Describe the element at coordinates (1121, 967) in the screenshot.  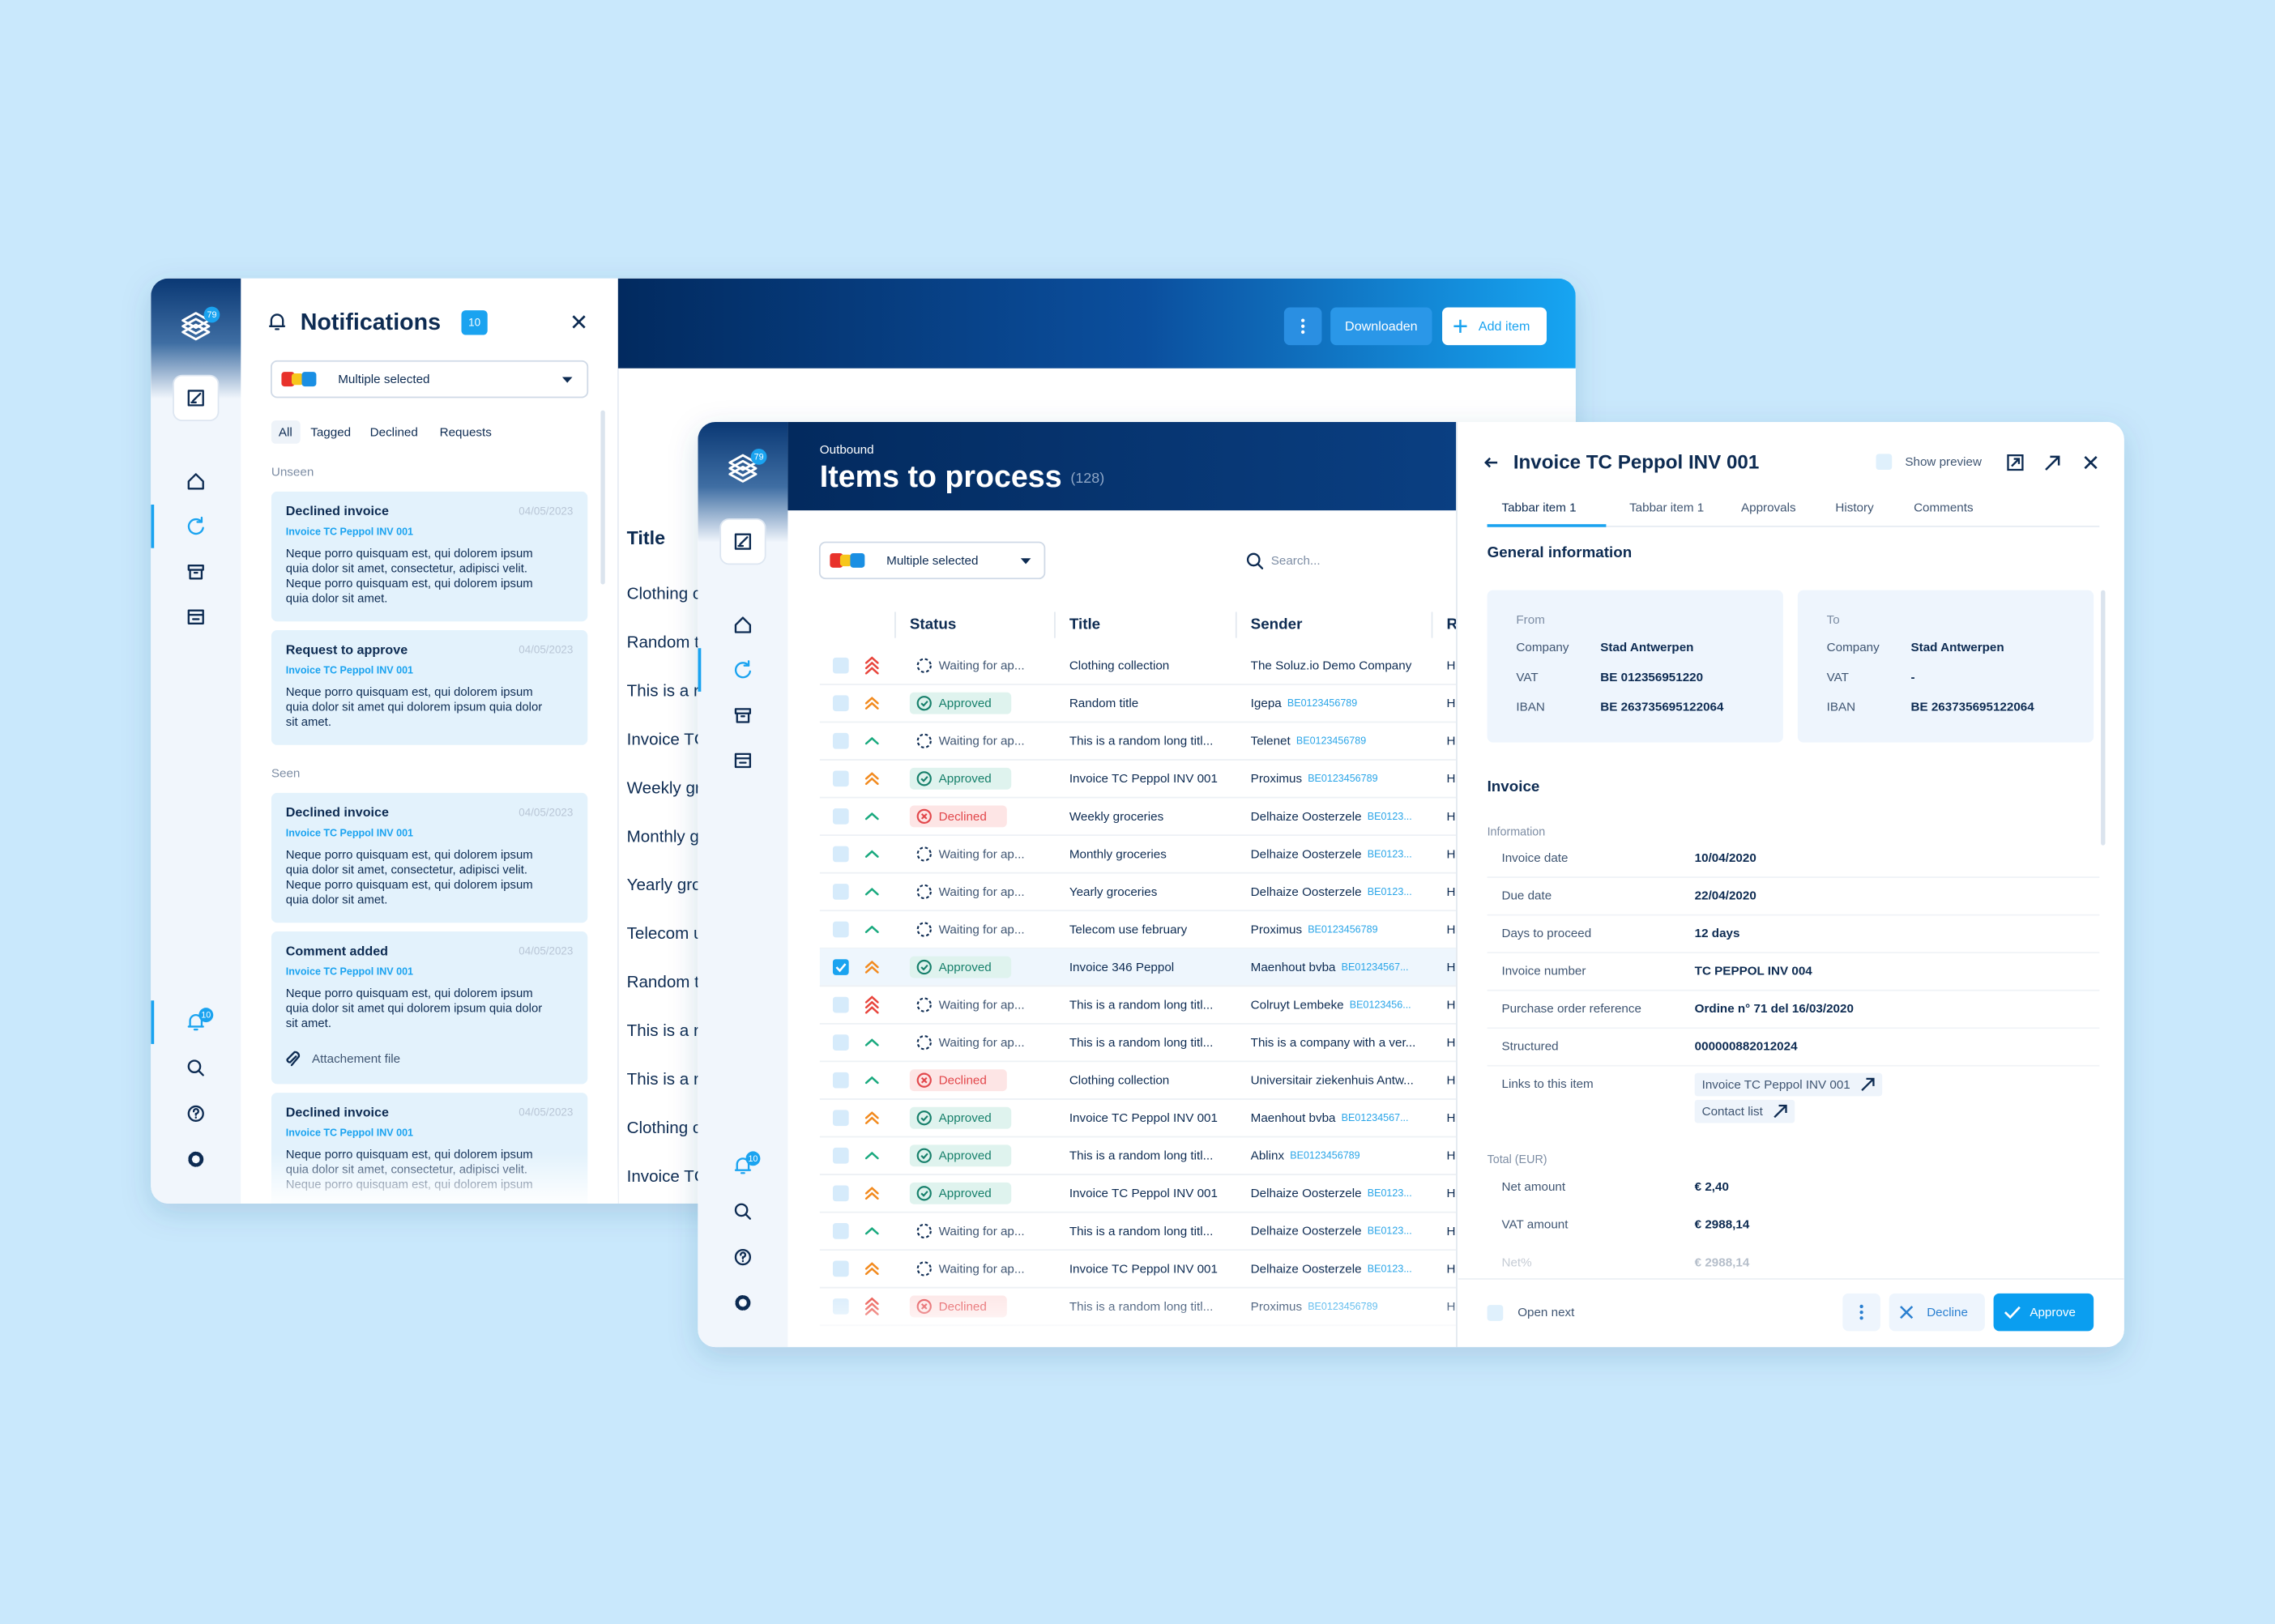
I see `title-cell: Invoice 346 Peppol` at that location.